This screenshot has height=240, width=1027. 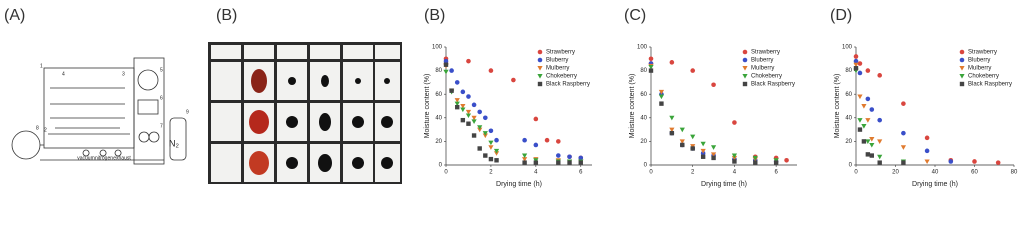 I want to click on y-tick-label: 60, so click(x=643, y=95).